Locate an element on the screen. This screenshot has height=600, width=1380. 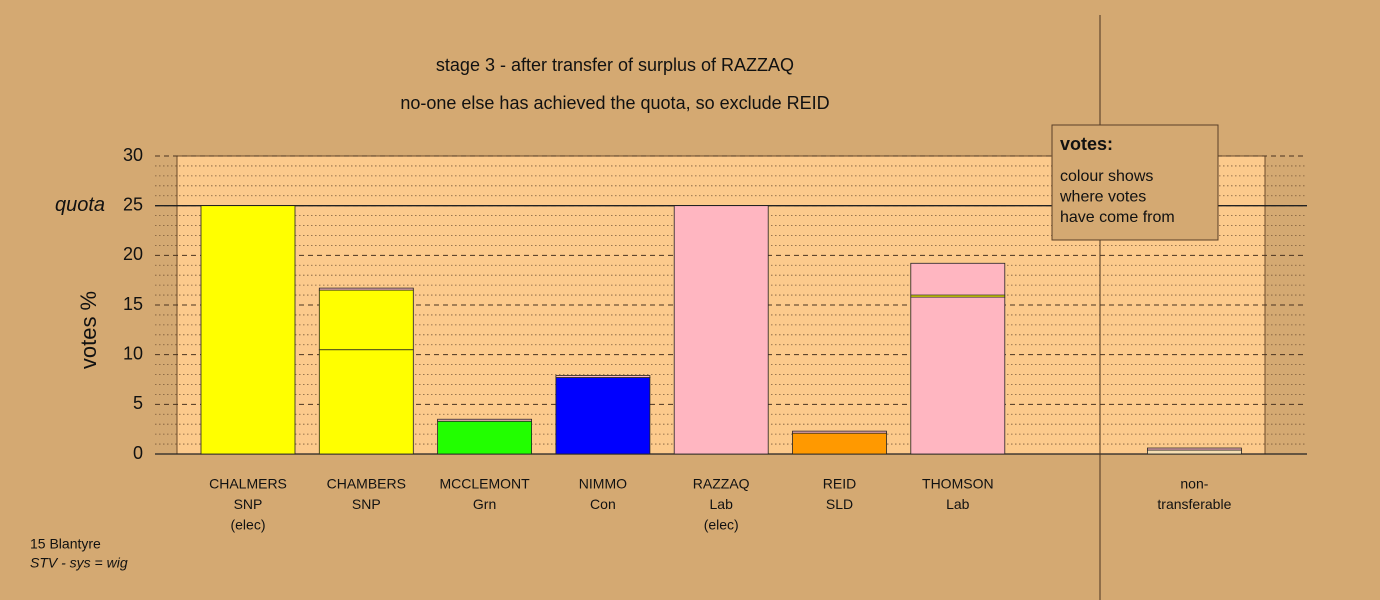
x-tick-label: Grn is located at coordinates (484, 504).